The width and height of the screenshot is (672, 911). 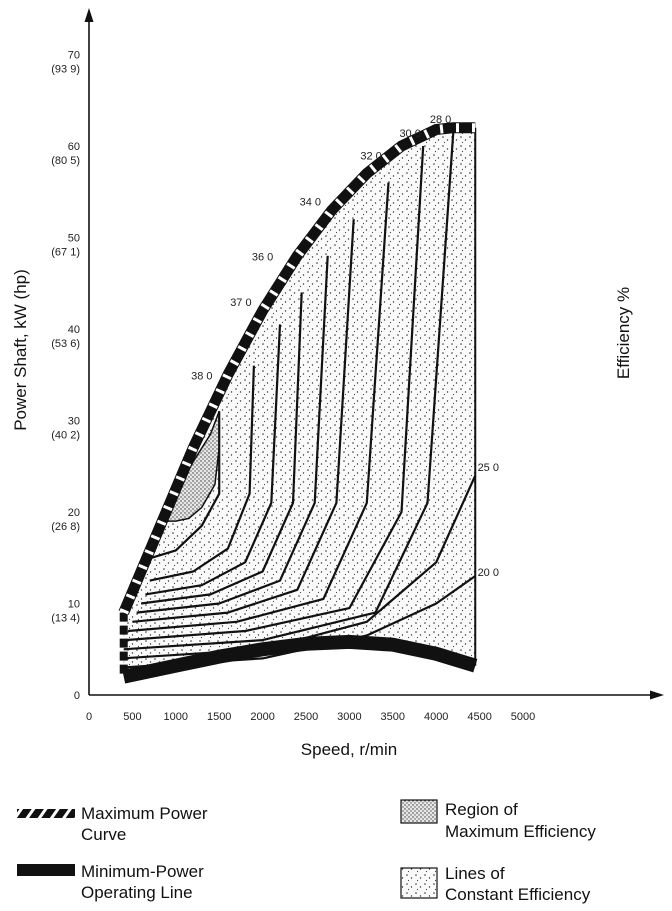 What do you see at coordinates (409, 134) in the screenshot?
I see `efficiency-label-7: 30 0` at bounding box center [409, 134].